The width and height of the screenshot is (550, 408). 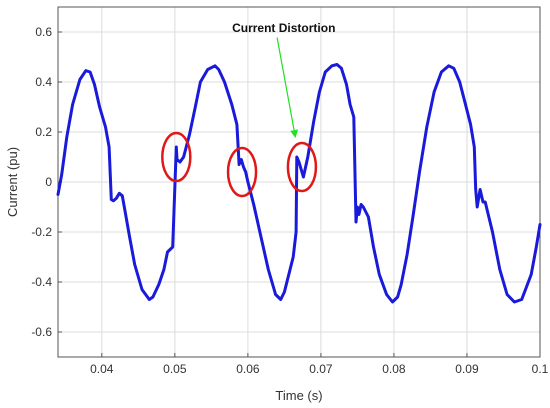 What do you see at coordinates (175, 369) in the screenshot?
I see `x-tick-label: 0.05` at bounding box center [175, 369].